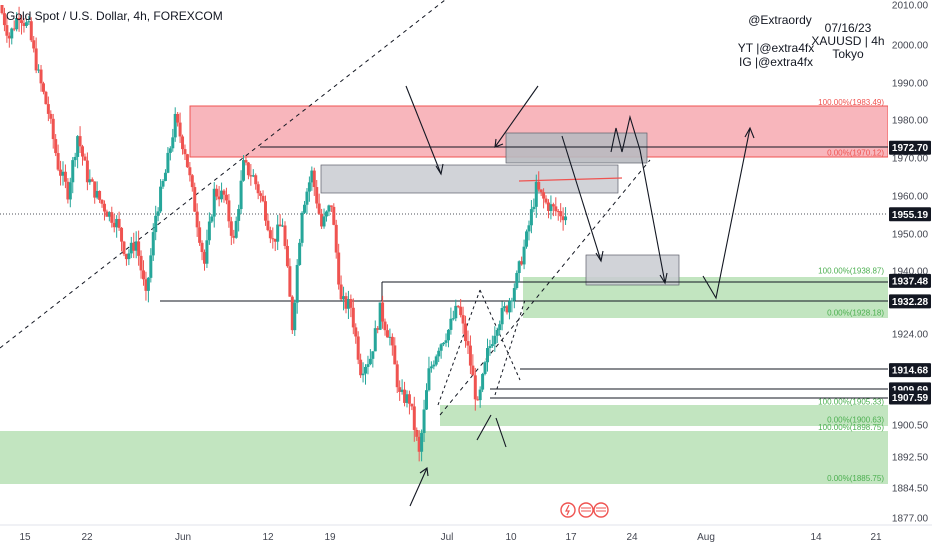 This screenshot has height=555, width=932. I want to click on price-tag-label: 1907.59, so click(910, 398).